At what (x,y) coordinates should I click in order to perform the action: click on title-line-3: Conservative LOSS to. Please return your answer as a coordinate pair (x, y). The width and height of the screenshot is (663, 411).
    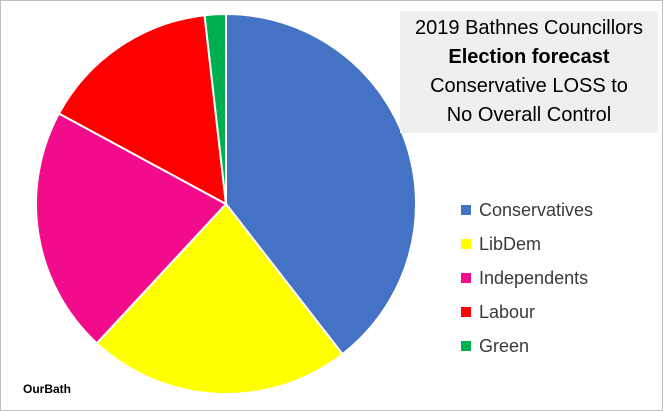
    Looking at the image, I should click on (529, 86).